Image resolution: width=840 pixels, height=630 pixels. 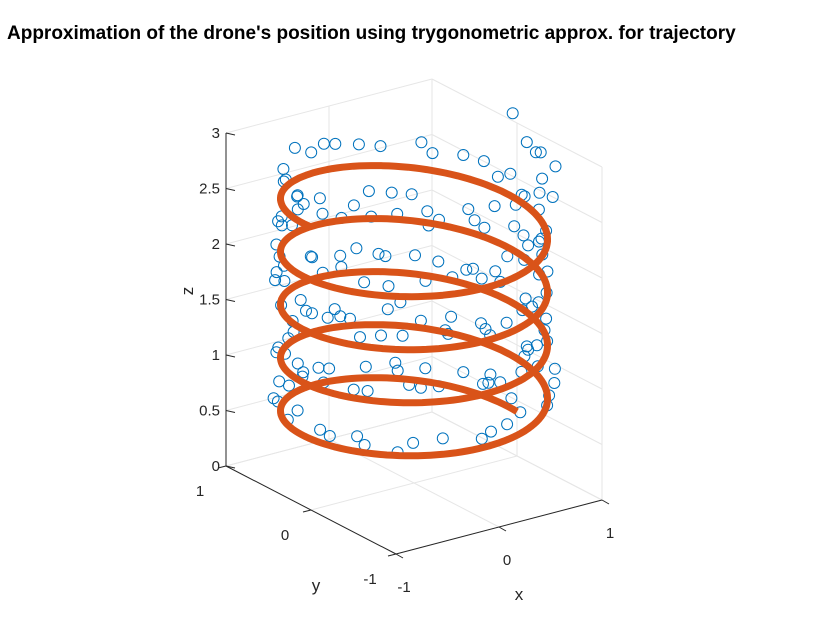 I want to click on z-axis-label: z, so click(x=187, y=291).